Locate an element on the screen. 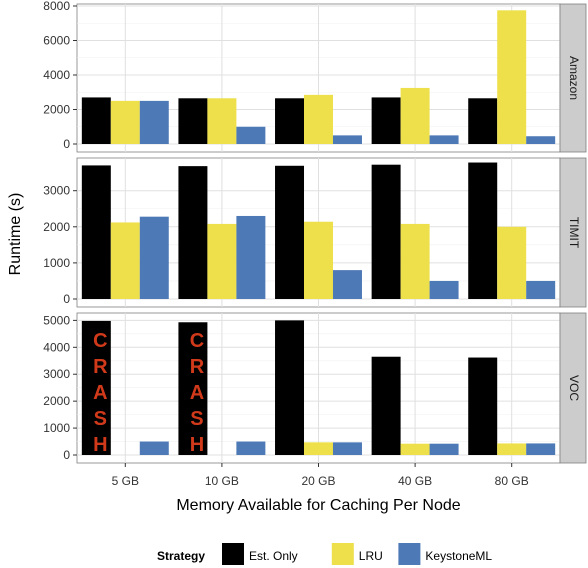  bar-amazon-keystoneml-5-gb is located at coordinates (154, 122).